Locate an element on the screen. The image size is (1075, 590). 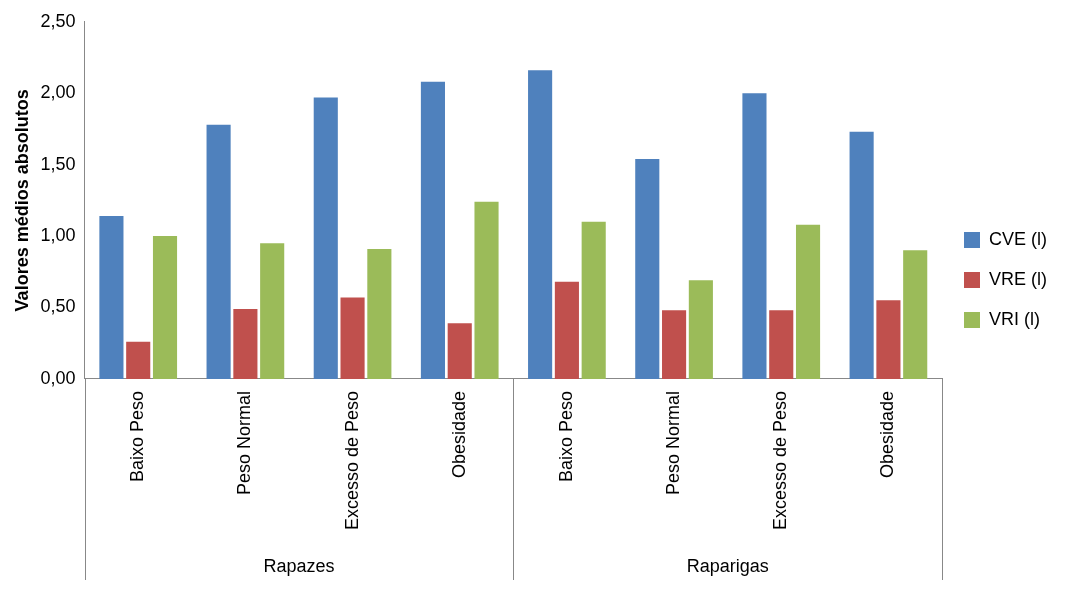
y-tick-label: 0,50 is located at coordinates (58, 306).